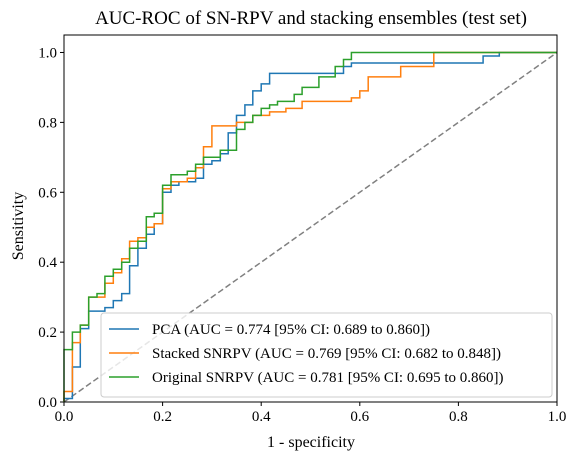 The width and height of the screenshot is (578, 464). Describe the element at coordinates (18, 226) in the screenshot. I see `y-axis-label: Sensitivity` at that location.